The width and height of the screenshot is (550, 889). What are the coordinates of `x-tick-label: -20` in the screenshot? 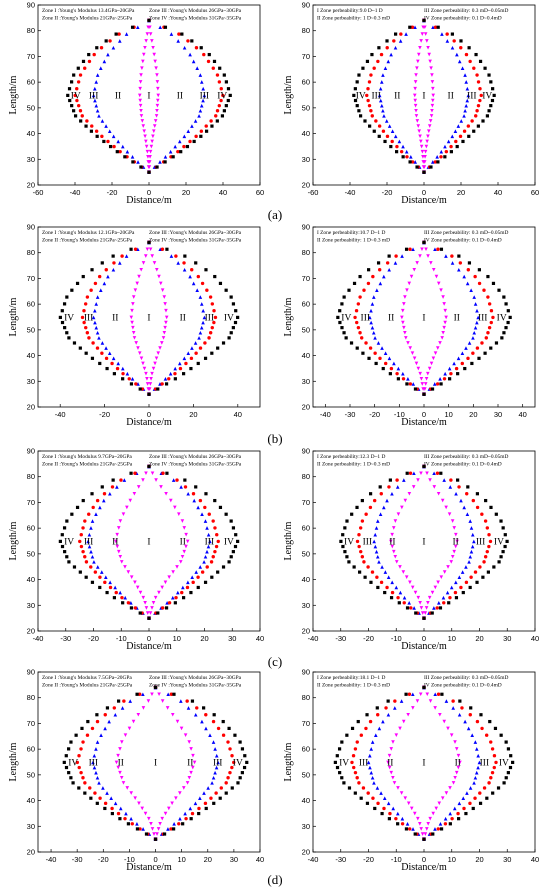 It's located at (104, 414).